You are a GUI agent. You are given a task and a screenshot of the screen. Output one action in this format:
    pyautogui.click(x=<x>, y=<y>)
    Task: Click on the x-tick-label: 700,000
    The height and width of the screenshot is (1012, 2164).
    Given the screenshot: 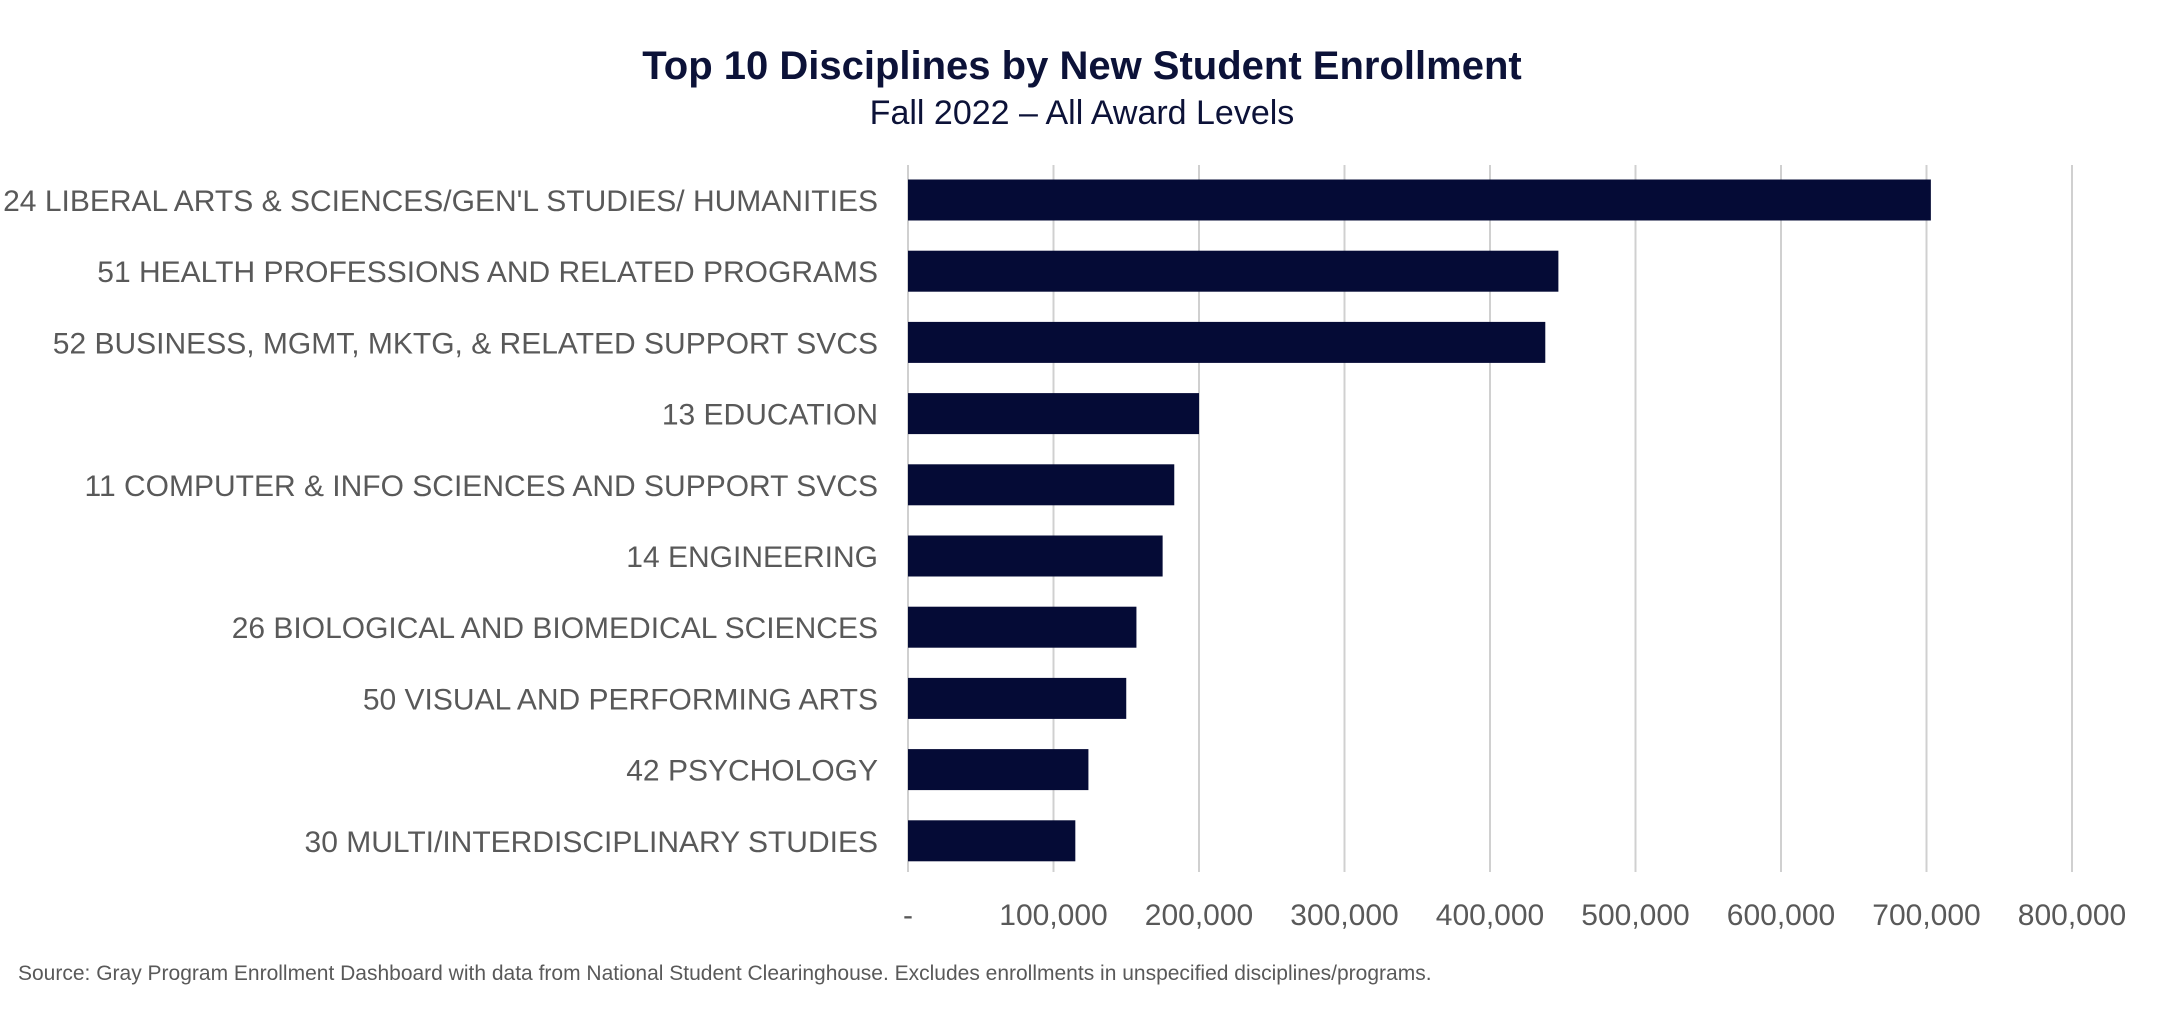 What is the action you would take?
    pyautogui.click(x=1926, y=915)
    